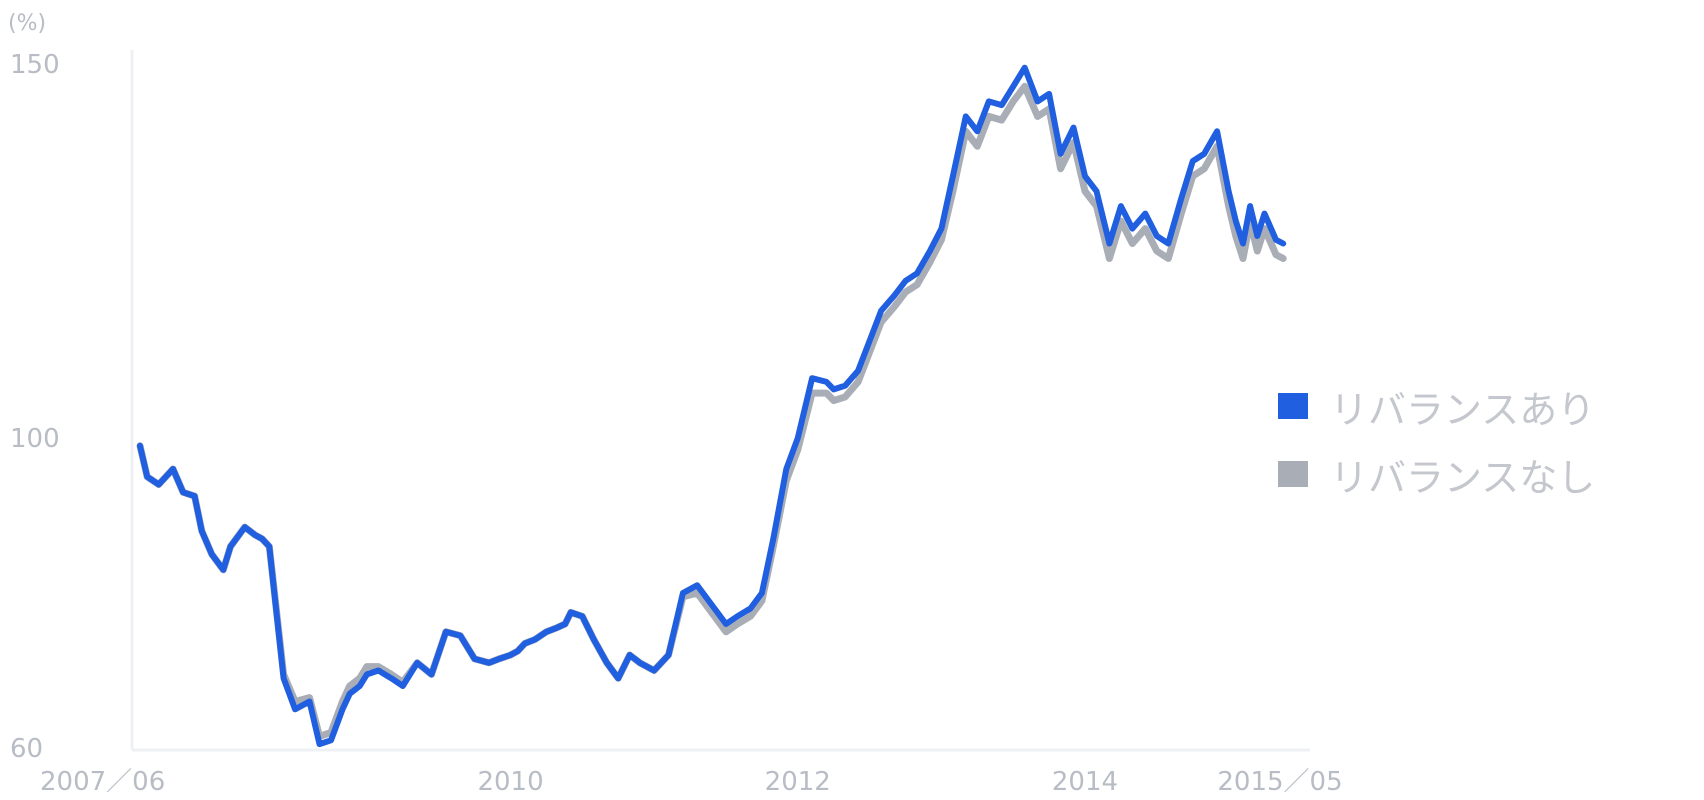  I want to click on legend-item-with-rebalance: リバランスあり, so click(1436, 409).